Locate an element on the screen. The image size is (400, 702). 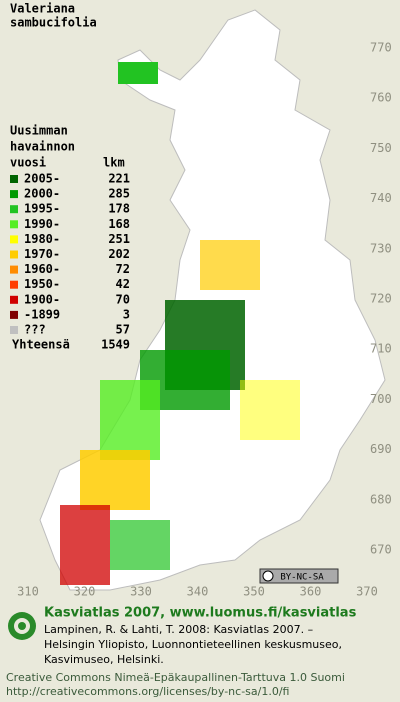
legend-count: 285 is located at coordinates (119, 194).